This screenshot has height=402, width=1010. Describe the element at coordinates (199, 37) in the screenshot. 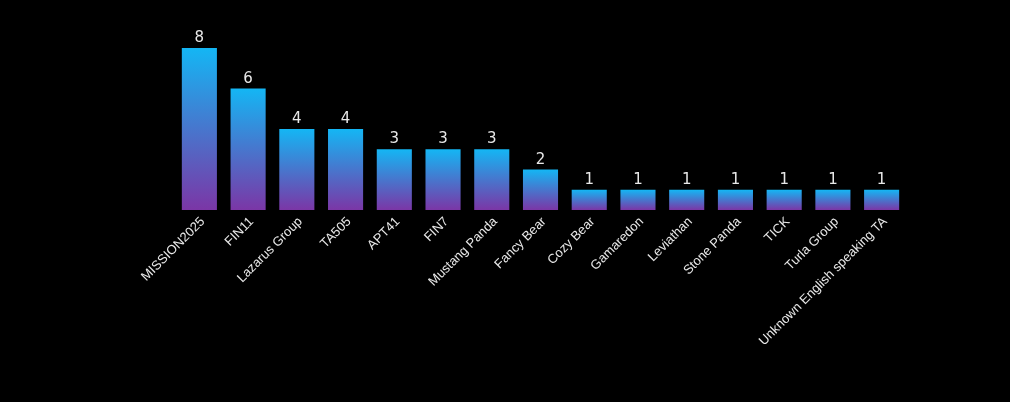

I see `data-label: 8` at that location.